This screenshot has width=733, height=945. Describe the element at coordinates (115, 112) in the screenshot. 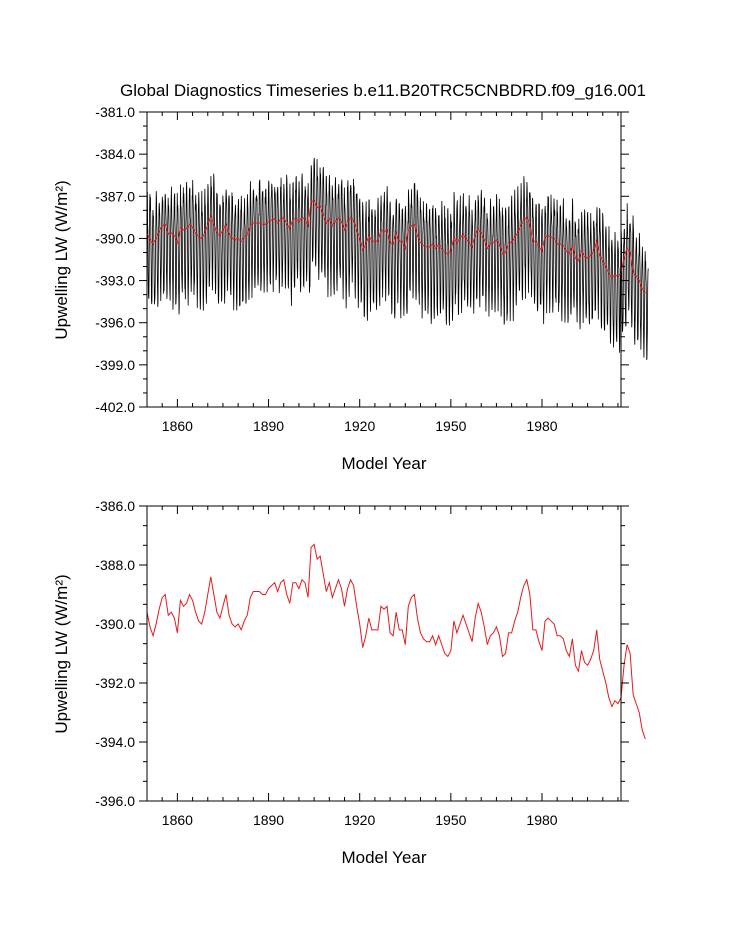

I see `top-ytick-label: -381.0` at that location.